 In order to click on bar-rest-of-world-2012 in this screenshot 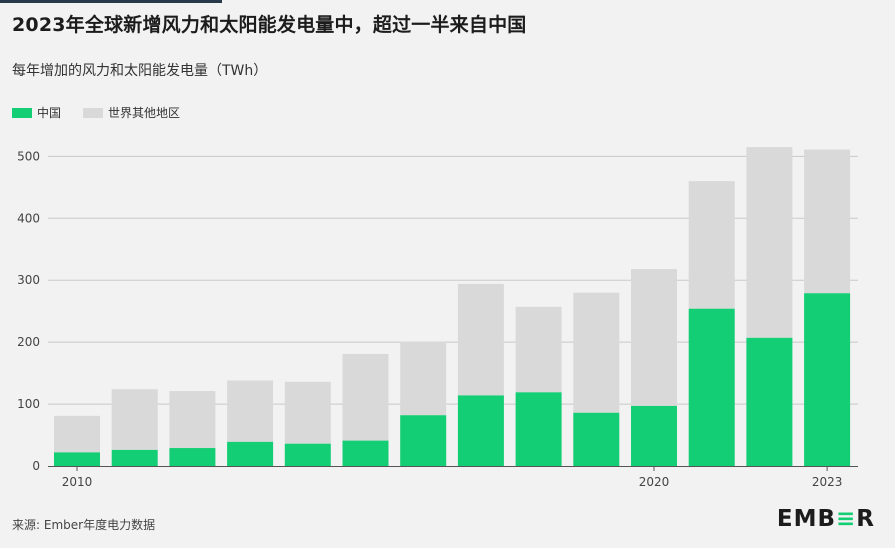, I will do `click(192, 420)`.